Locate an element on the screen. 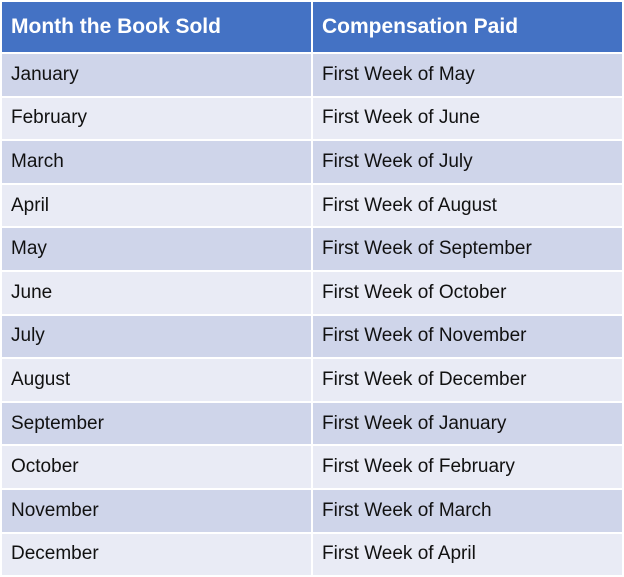  table-row: May First Week of September is located at coordinates (312, 249).